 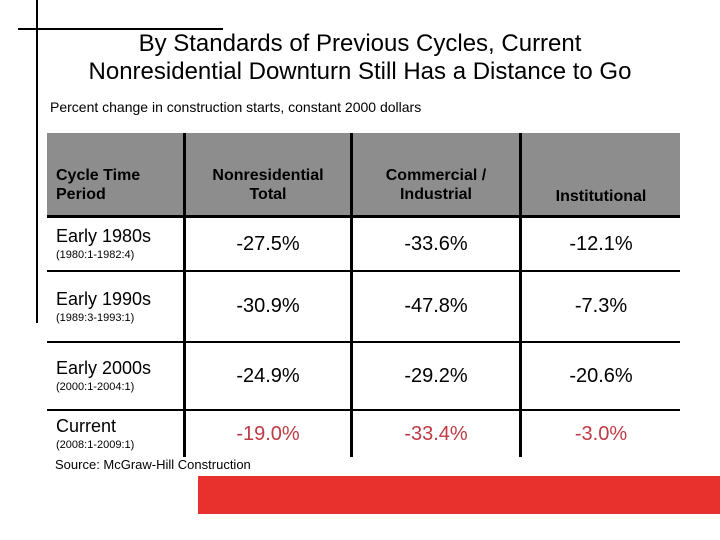 I want to click on table-cell-value-highlight: -3.0%, so click(x=601, y=433).